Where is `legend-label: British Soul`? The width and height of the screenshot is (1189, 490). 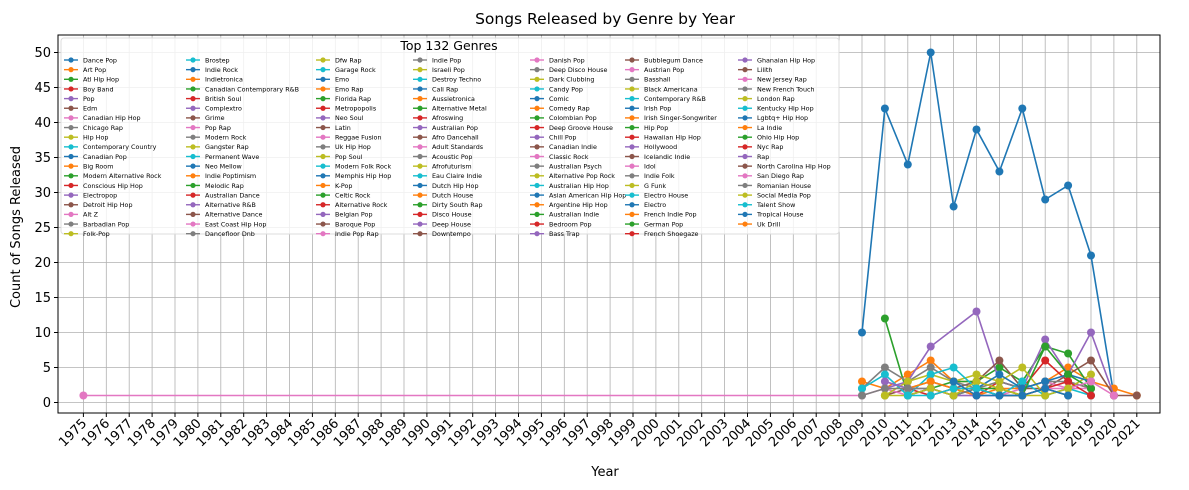 legend-label: British Soul is located at coordinates (223, 99).